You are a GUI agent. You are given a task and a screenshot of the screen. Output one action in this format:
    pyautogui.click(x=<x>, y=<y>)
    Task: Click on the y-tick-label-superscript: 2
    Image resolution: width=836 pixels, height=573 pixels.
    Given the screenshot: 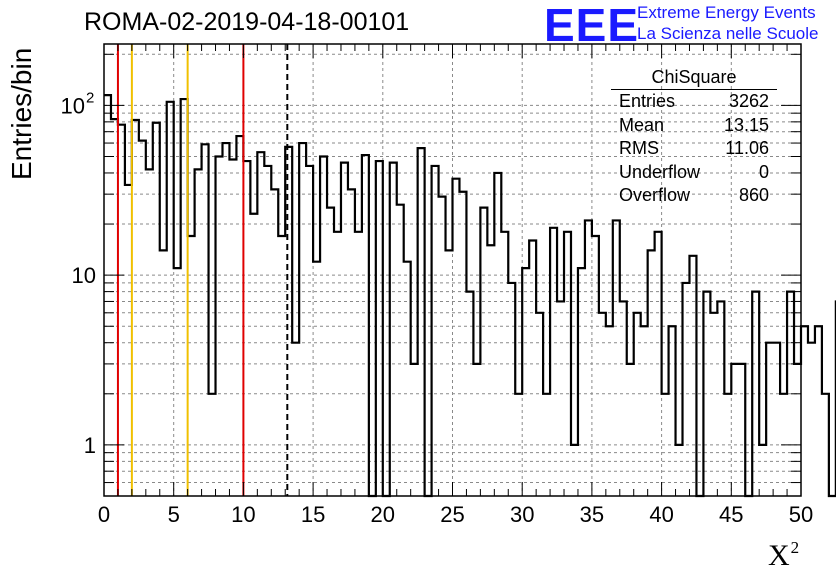 What is the action you would take?
    pyautogui.click(x=90, y=97)
    